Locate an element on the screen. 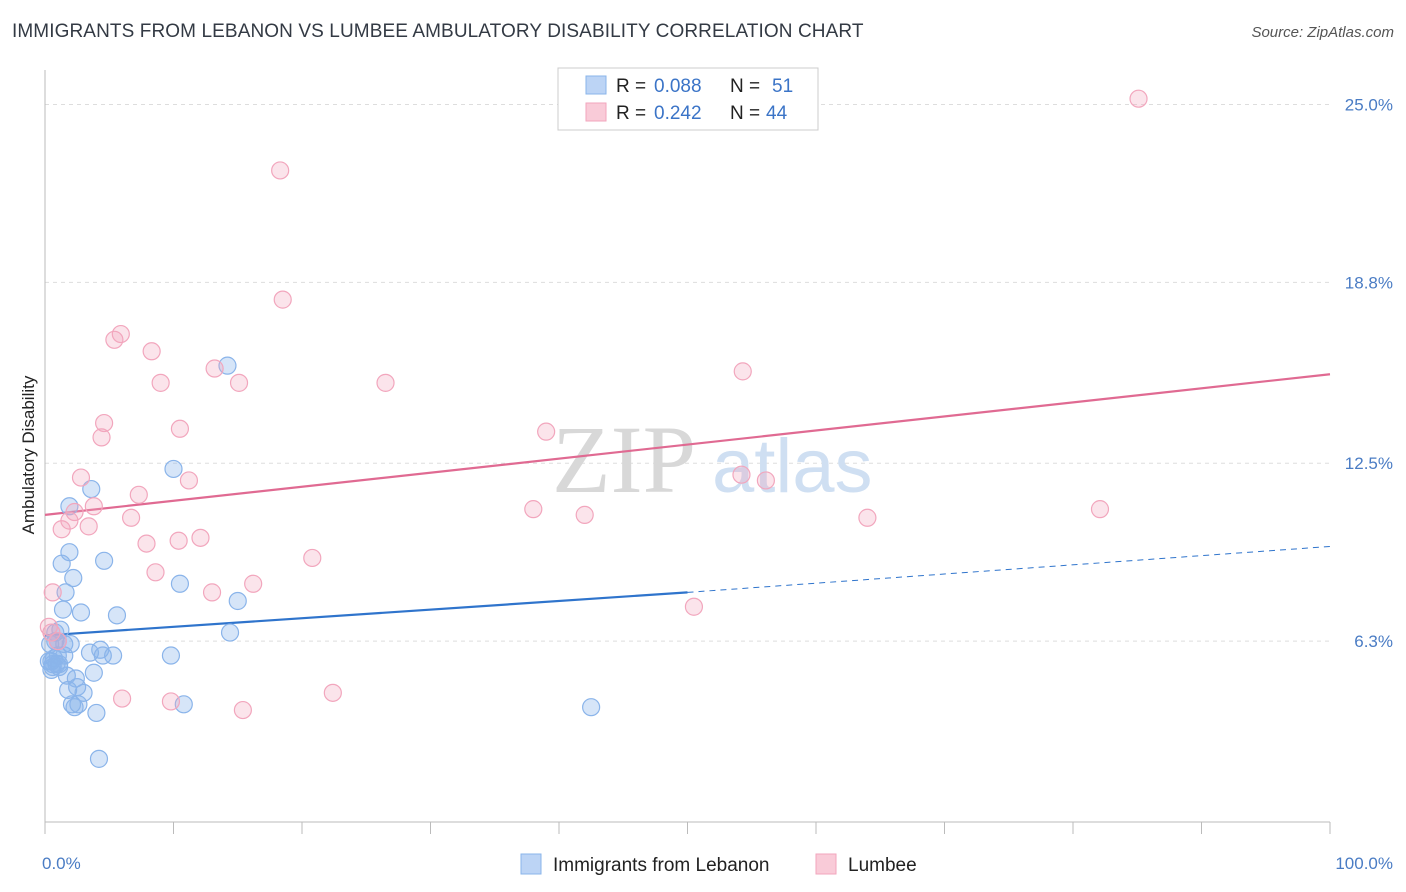 Image resolution: width=1406 pixels, height=892 pixels. legend-swatch-lebanon is located at coordinates (596, 85).